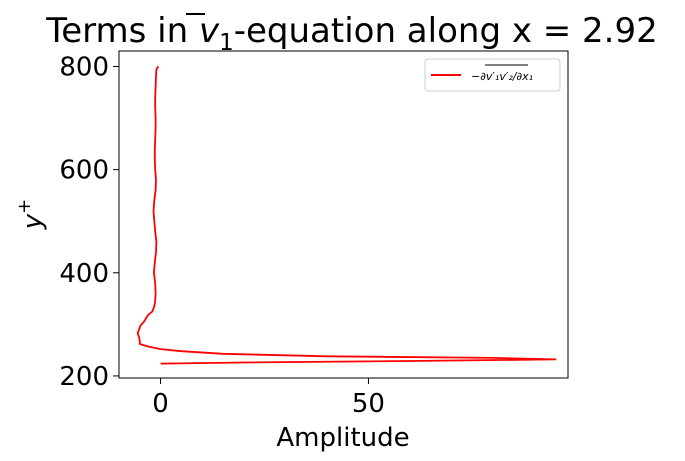 This screenshot has width=685, height=461. What do you see at coordinates (89, 222) in the screenshot?
I see `y-axis-ticks: 200 400 600 800` at bounding box center [89, 222].